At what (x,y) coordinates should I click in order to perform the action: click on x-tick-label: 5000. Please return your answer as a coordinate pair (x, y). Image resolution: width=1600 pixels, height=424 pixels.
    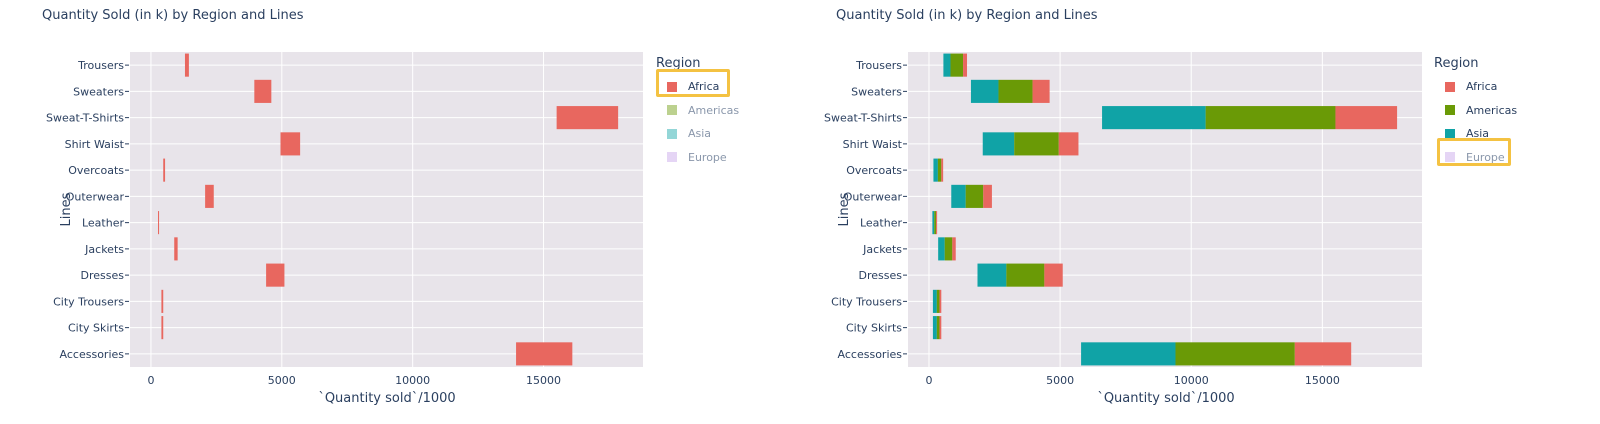
    Looking at the image, I should click on (282, 380).